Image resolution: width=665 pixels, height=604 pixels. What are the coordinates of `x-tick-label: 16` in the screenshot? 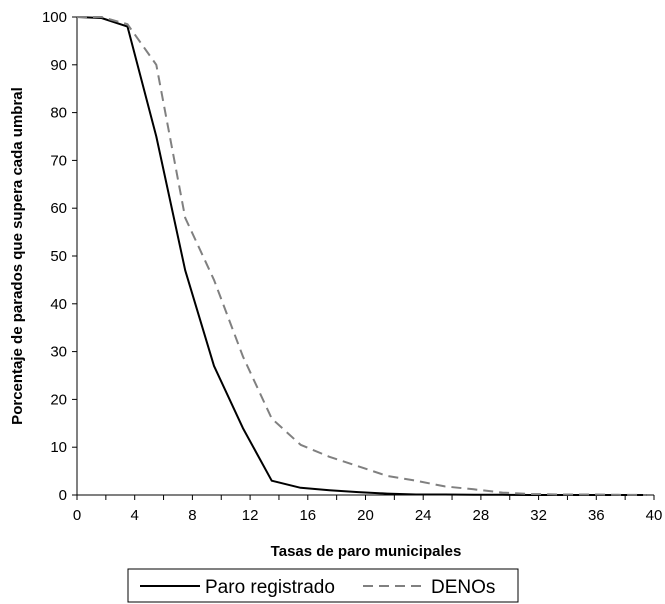 It's located at (307, 515).